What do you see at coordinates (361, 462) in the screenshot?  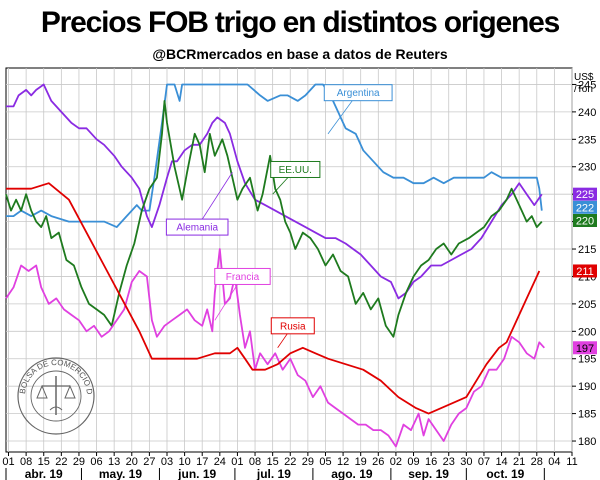 I see `x-tick-label: 19` at bounding box center [361, 462].